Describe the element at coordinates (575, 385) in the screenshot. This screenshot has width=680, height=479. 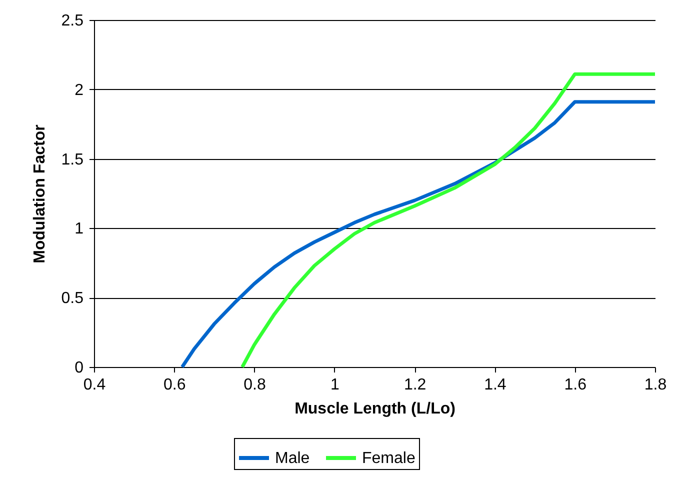
I see `x-tick-label: 1.6` at that location.